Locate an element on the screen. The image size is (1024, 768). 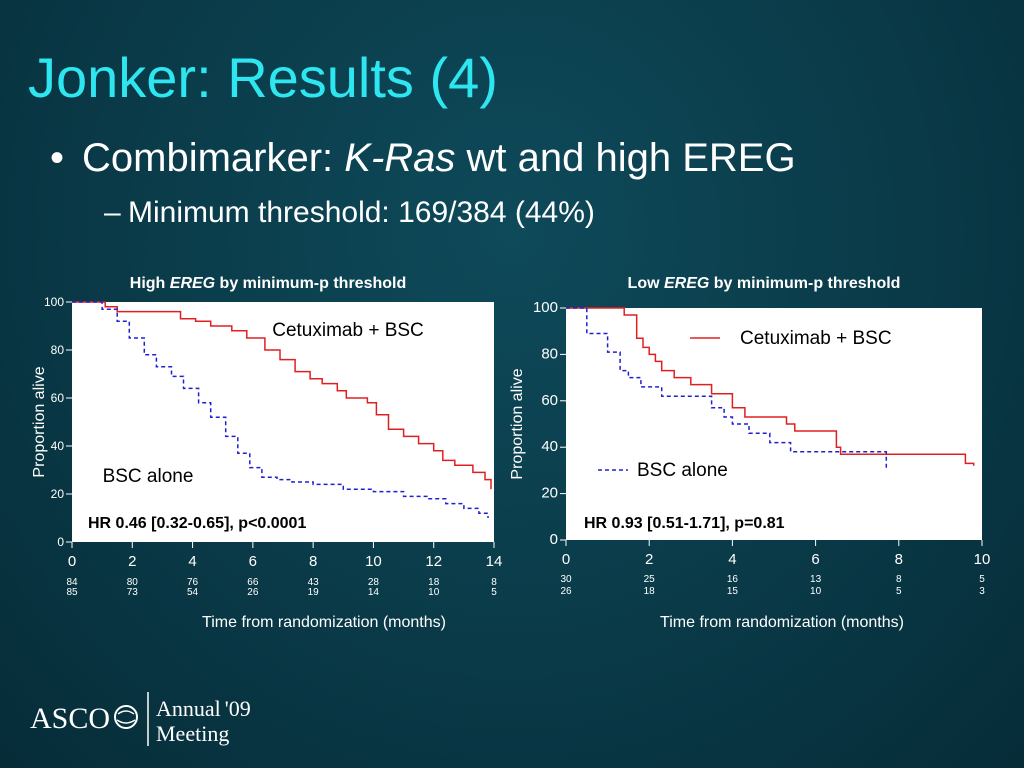
chart1-y-tick-label: 40 is located at coordinates (58, 446).